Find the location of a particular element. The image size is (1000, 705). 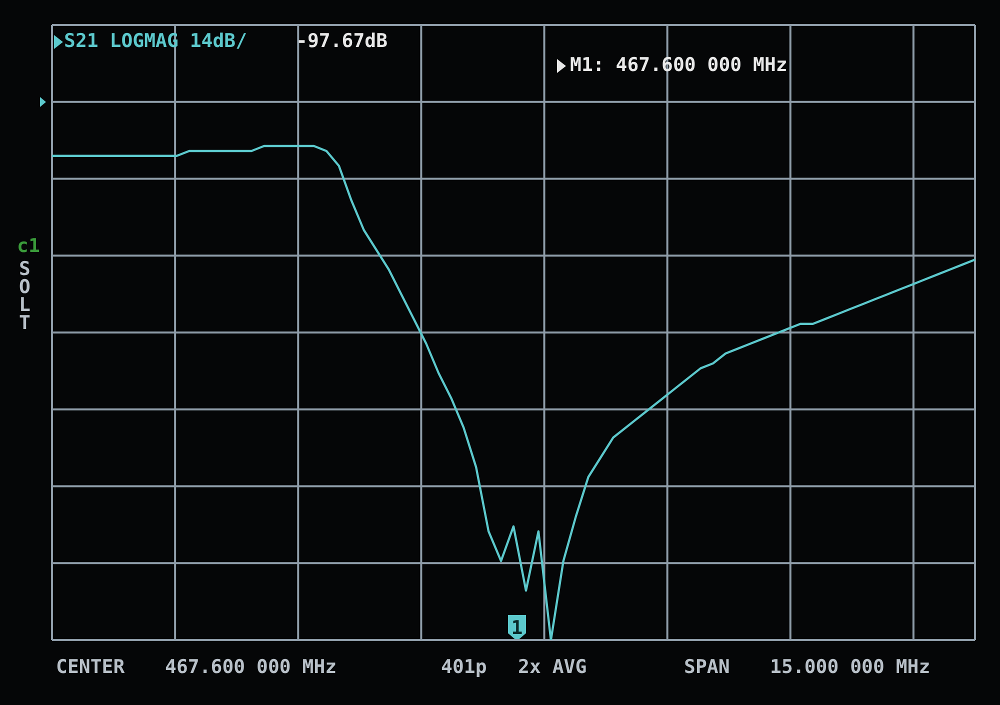

text: SPAN is located at coordinates (707, 667).